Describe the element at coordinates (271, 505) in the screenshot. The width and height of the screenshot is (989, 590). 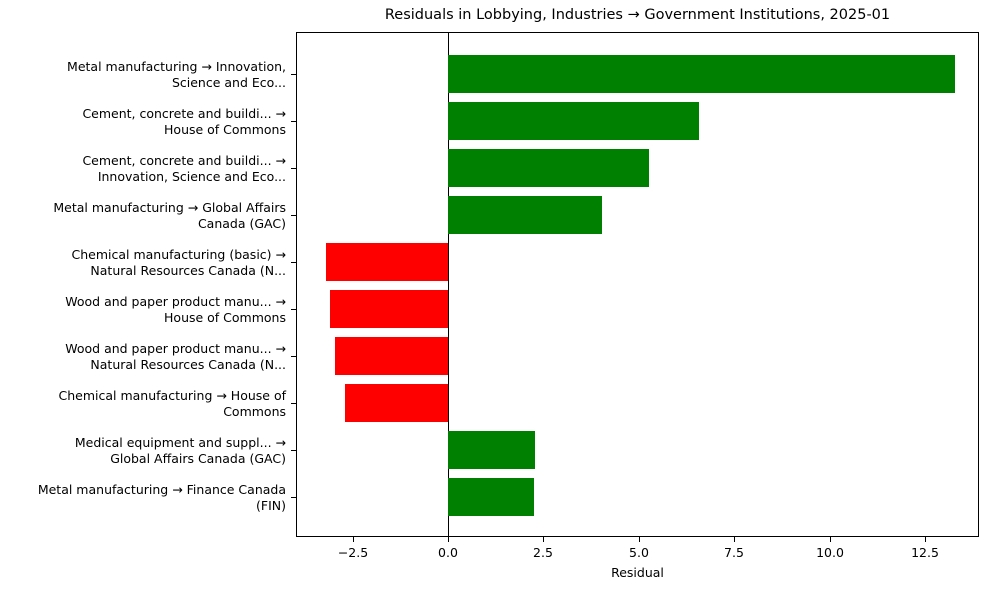
I see `y-tick-label-line2: (FIN)` at that location.